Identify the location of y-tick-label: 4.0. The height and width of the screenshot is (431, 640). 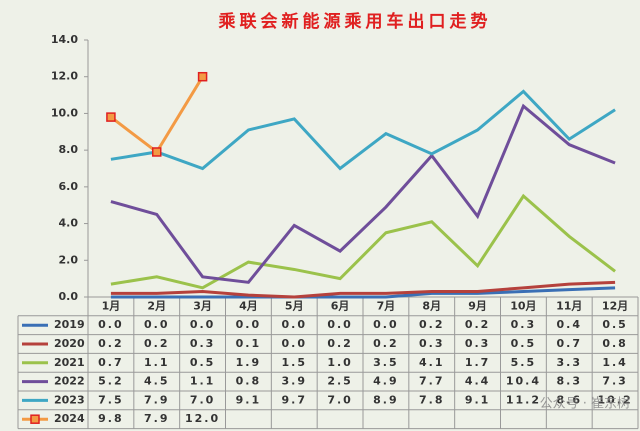
(69, 223).